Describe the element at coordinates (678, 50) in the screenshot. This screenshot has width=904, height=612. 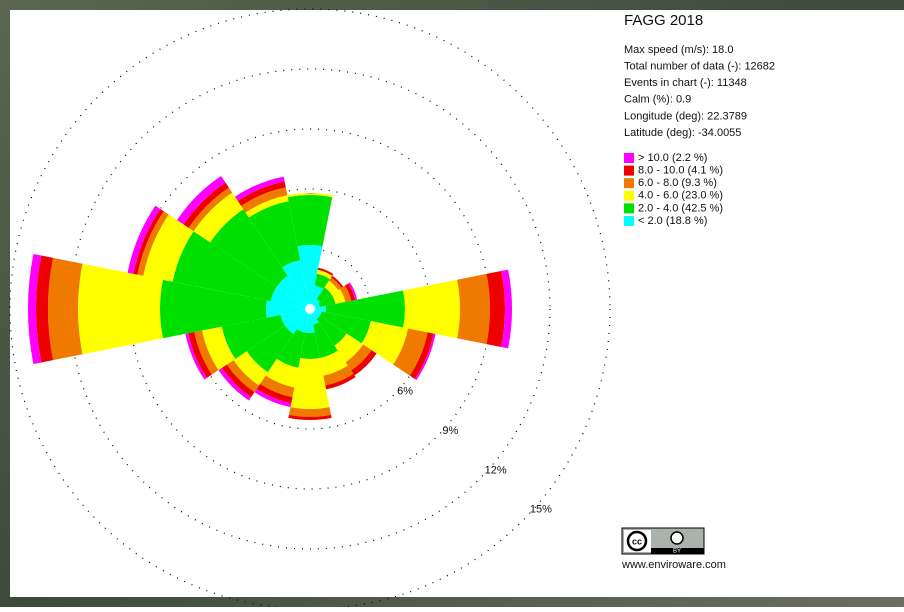
I see `info-line: Max speed (m/s): 18.0` at that location.